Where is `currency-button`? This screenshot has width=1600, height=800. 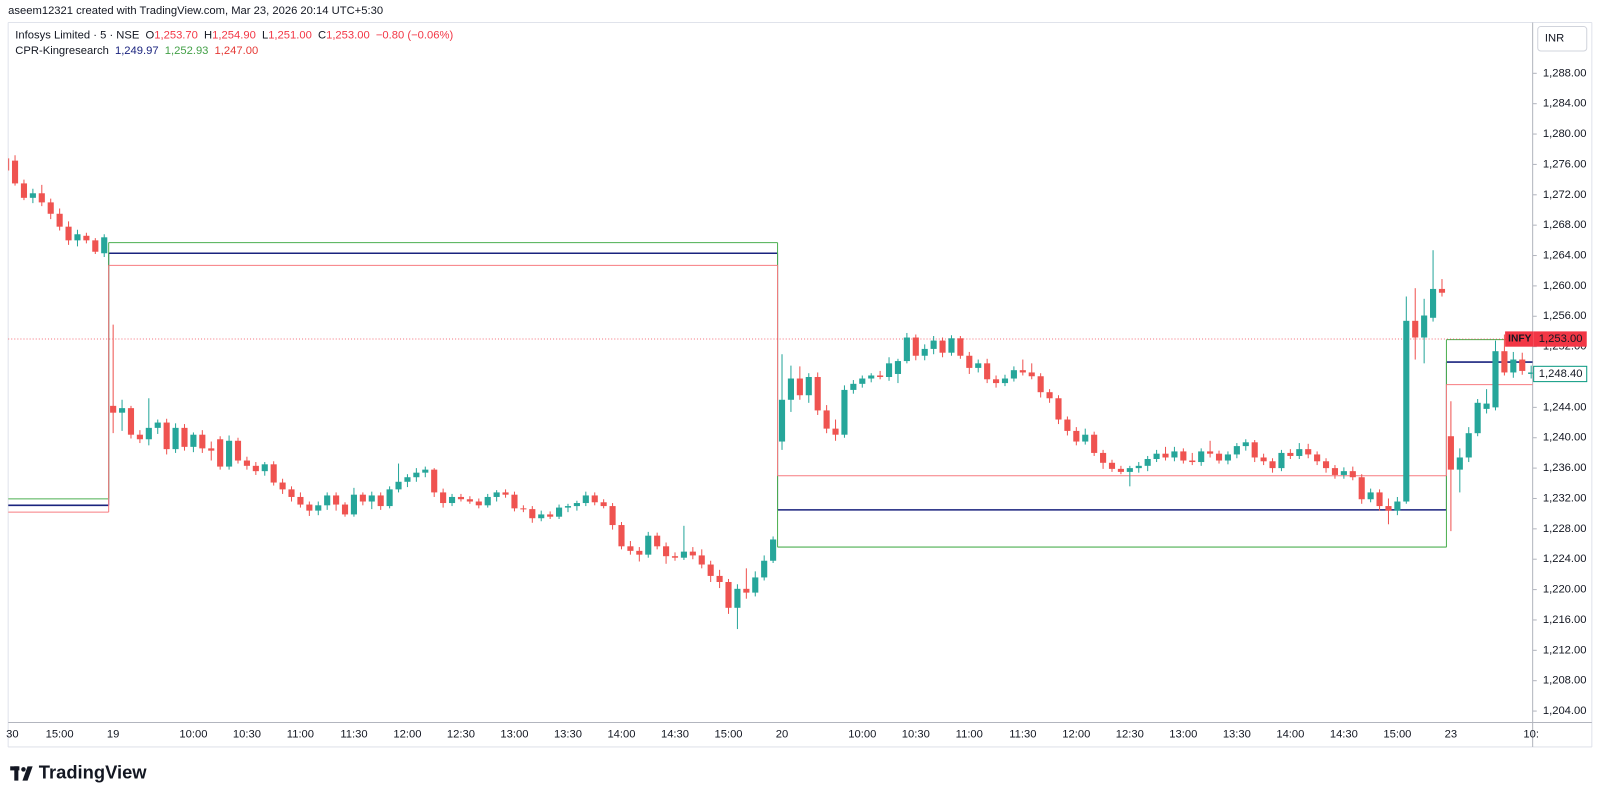
currency-button is located at coordinates (1562, 39).